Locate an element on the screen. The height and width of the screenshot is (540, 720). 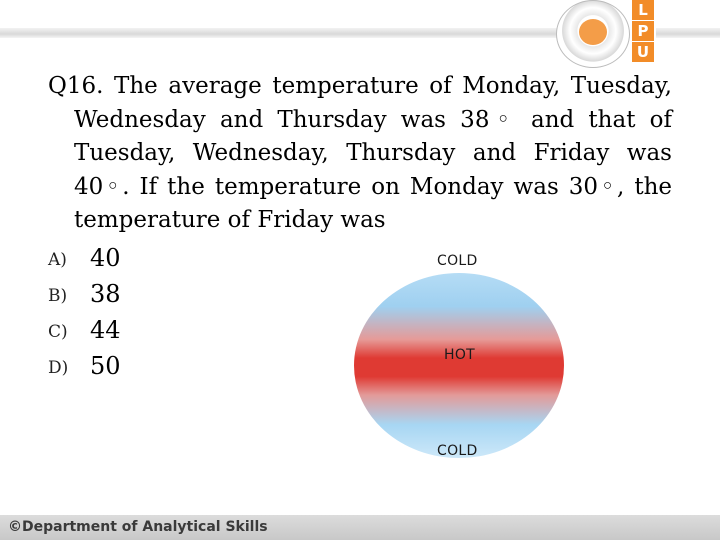
header-bar-right is located at coordinates (688, 33).